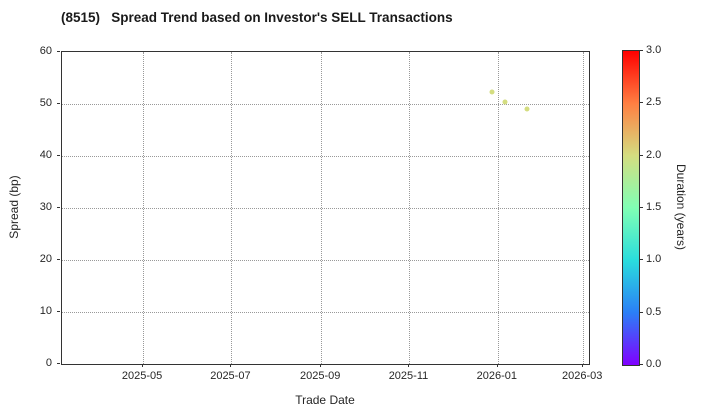 Image resolution: width=720 pixels, height=420 pixels. Describe the element at coordinates (45, 51) in the screenshot. I see `y-tick-label: 60` at that location.